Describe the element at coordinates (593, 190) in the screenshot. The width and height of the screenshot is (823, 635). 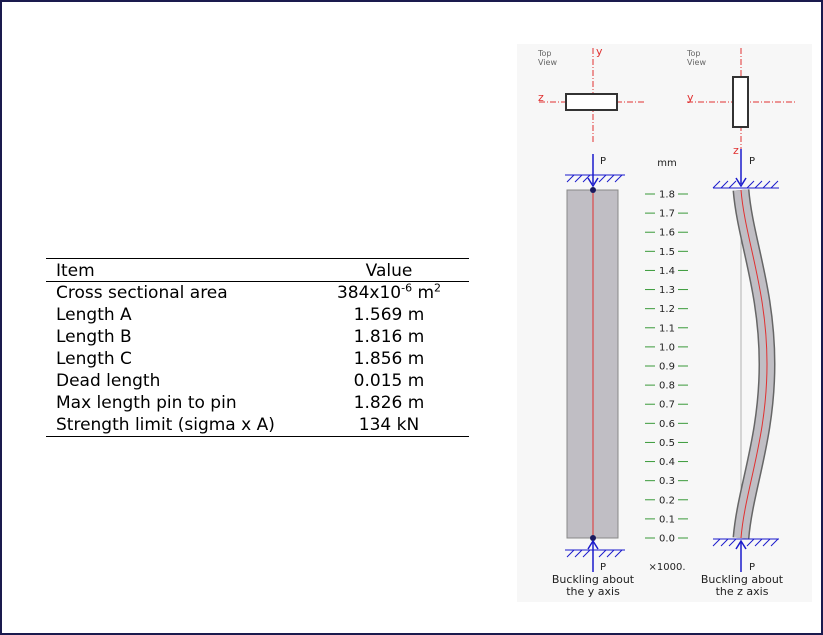
I see `pin-top` at that location.